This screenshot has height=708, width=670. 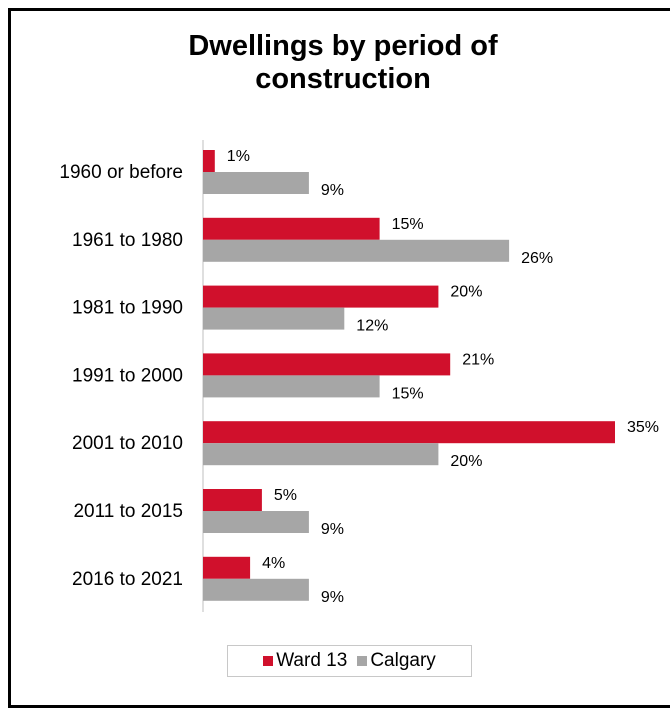 What do you see at coordinates (312, 660) in the screenshot?
I see `legend-label-ward-13: Ward 13` at bounding box center [312, 660].